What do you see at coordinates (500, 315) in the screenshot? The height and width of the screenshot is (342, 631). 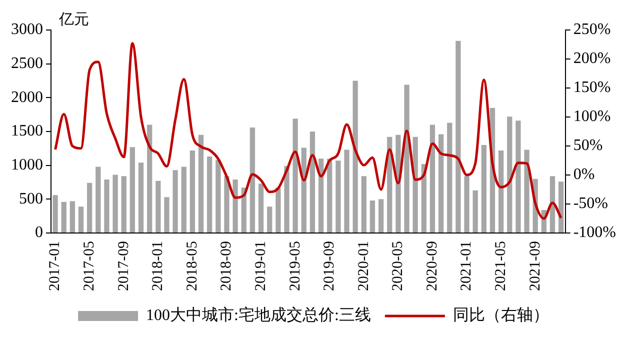 I see `legend-label: 同比（右轴）` at bounding box center [500, 315].